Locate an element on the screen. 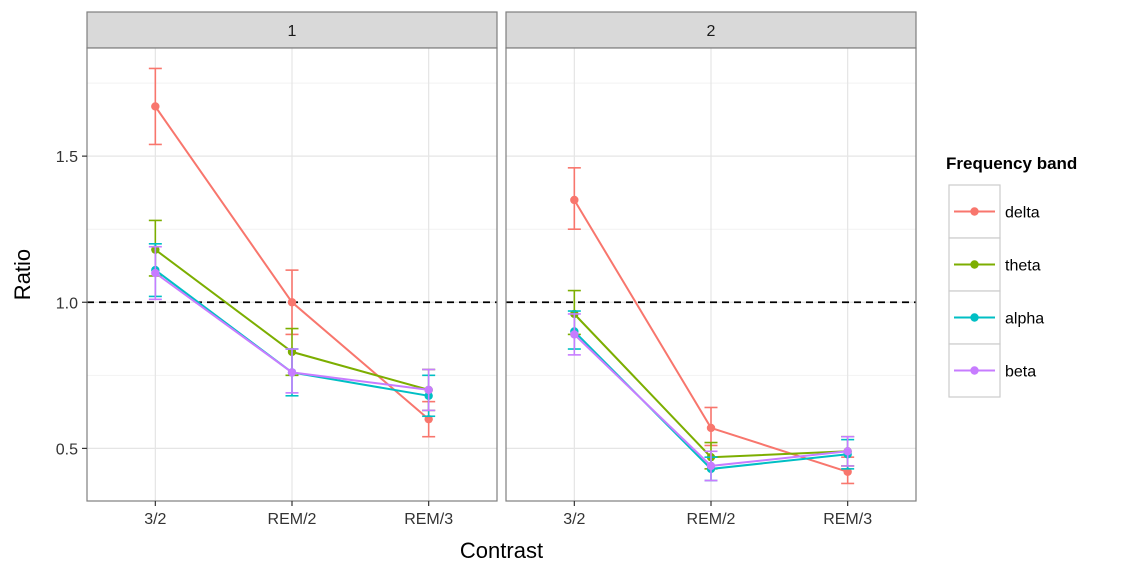 This screenshot has width=1125, height=565. legend: Frequency band delta theta alpha beta is located at coordinates (1011, 276).